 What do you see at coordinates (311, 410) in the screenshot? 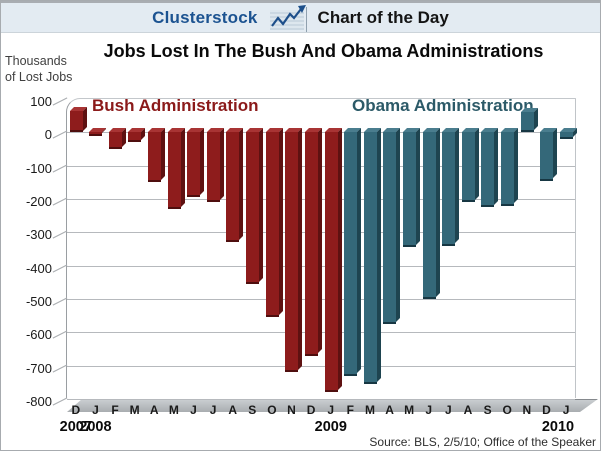
I see `month-label-12: D` at bounding box center [311, 410].